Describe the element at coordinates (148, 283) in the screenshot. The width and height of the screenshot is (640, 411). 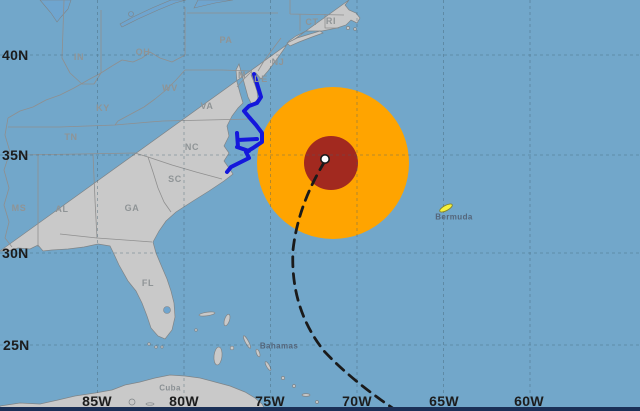
I see `state-label-fl: FL` at that location.